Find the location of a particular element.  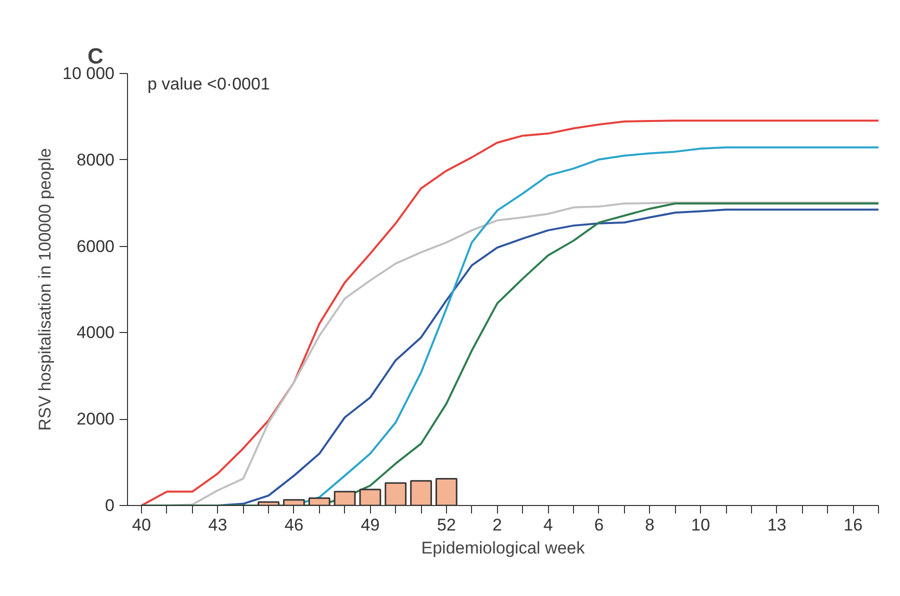

y-tick-label: 6000 is located at coordinates (95, 246).